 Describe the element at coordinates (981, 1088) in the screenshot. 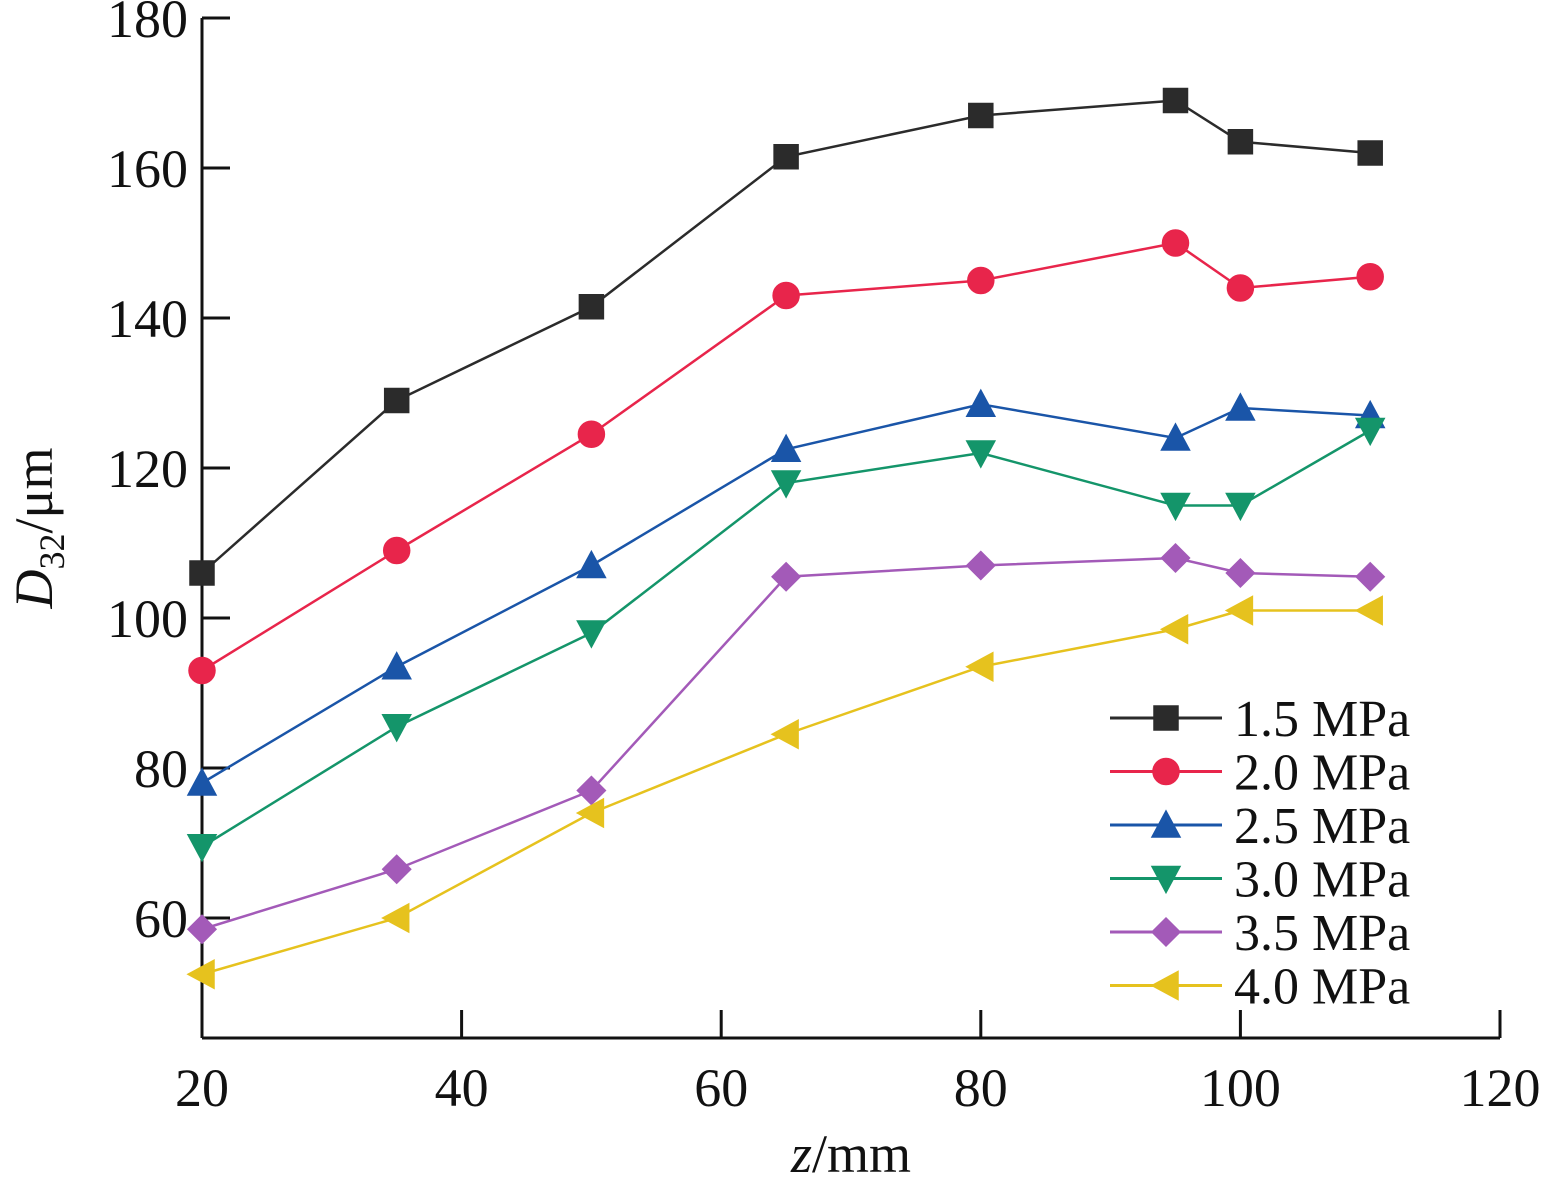

I see `x-tick-label: 80` at that location.